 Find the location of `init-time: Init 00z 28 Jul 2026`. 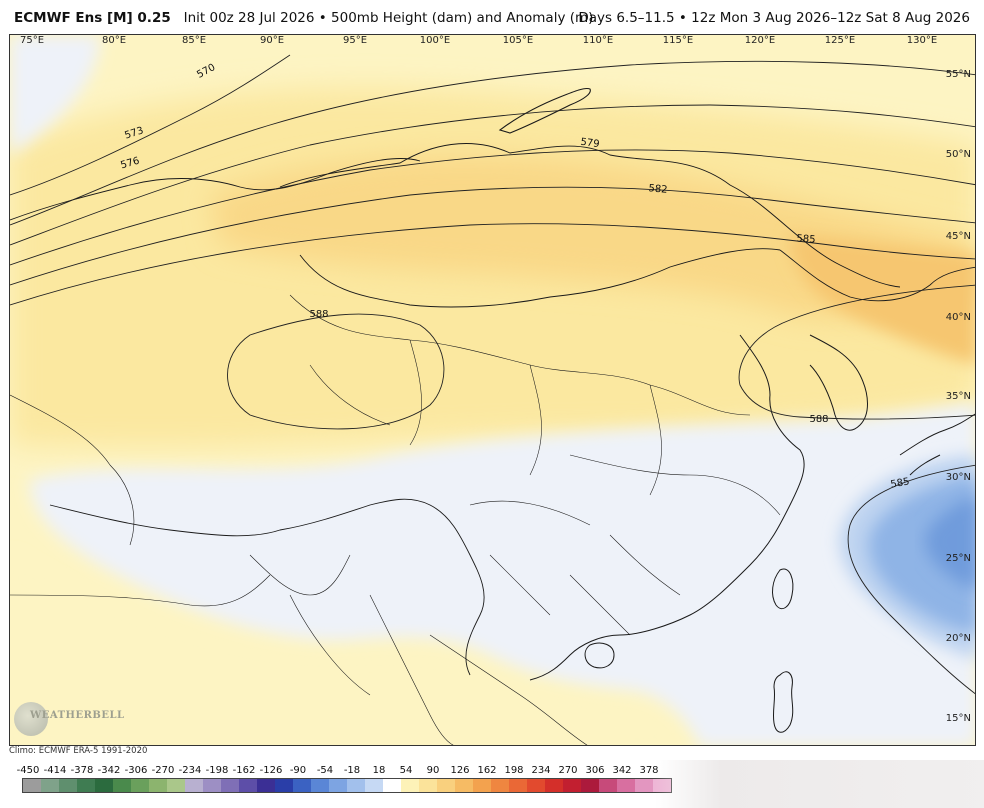

init-time: Init 00z 28 Jul 2026 is located at coordinates (249, 18).